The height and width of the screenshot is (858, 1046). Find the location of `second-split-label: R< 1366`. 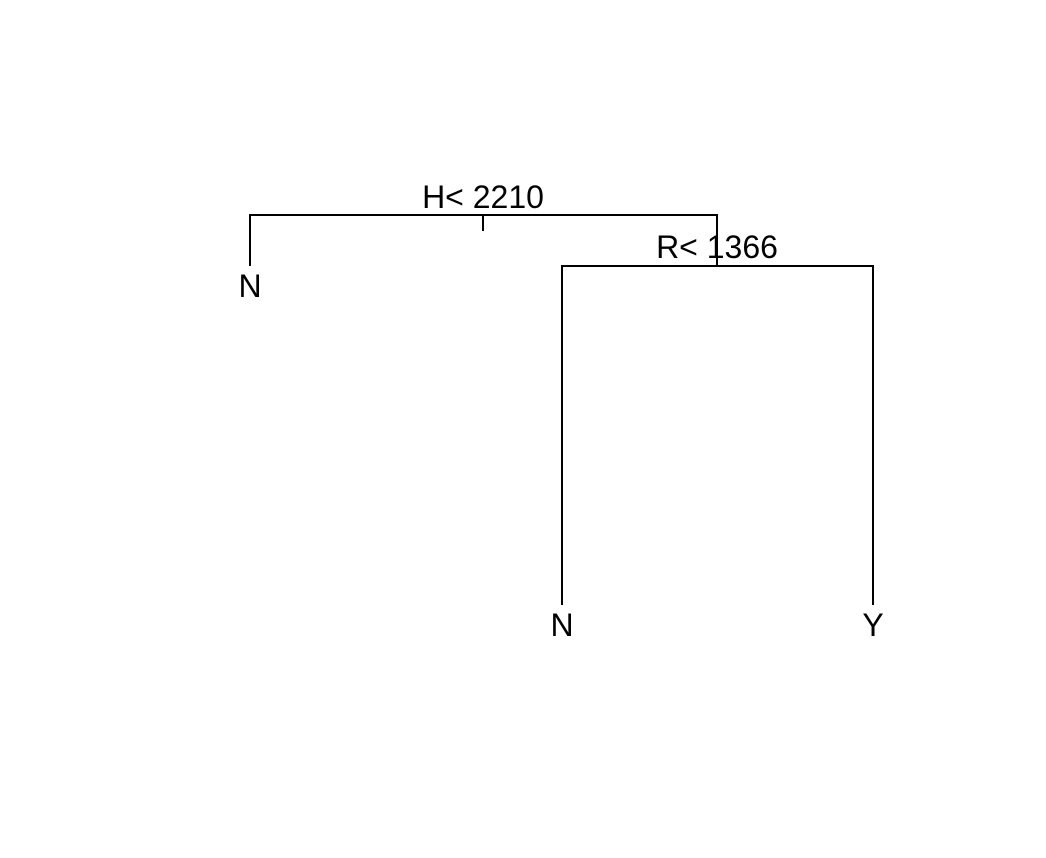

second-split-label: R< 1366 is located at coordinates (717, 247).